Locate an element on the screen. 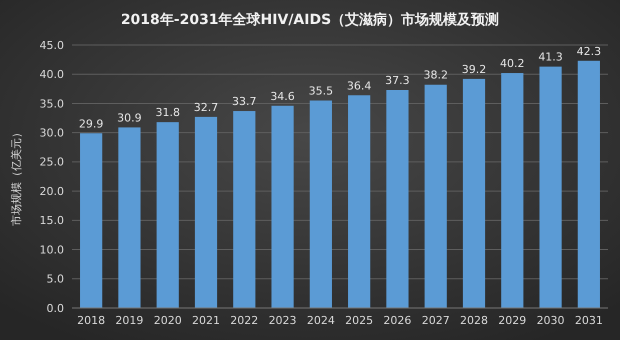 The image size is (620, 340). y-tick-label: 40.0 is located at coordinates (52, 75).